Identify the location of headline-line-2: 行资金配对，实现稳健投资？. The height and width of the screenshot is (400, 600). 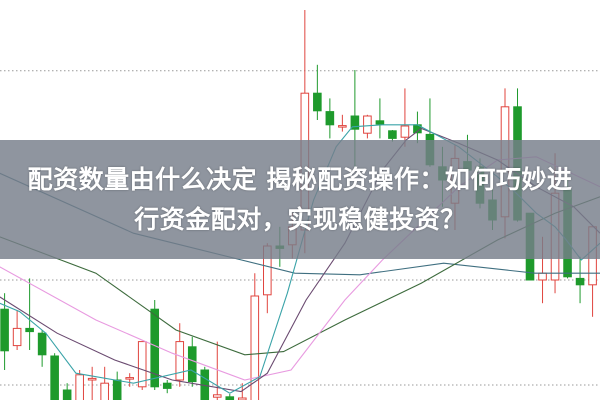
(300, 219).